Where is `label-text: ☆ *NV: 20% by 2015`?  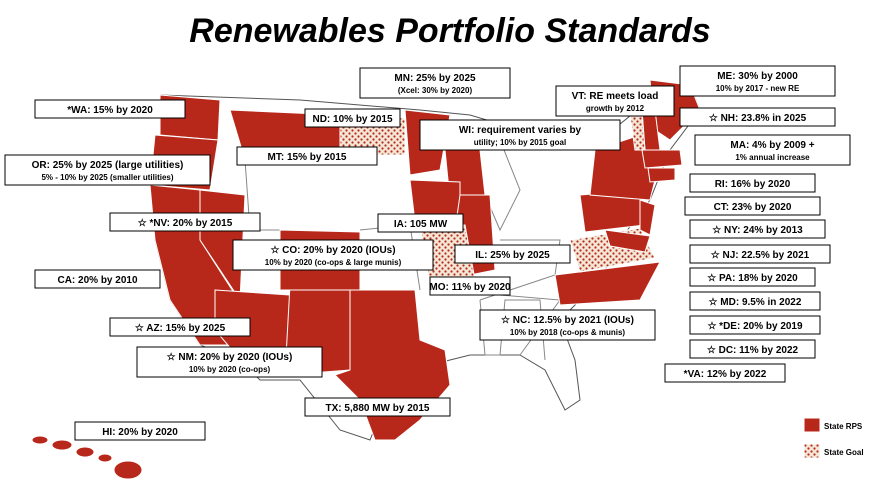 label-text: ☆ *NV: 20% by 2015 is located at coordinates (185, 223).